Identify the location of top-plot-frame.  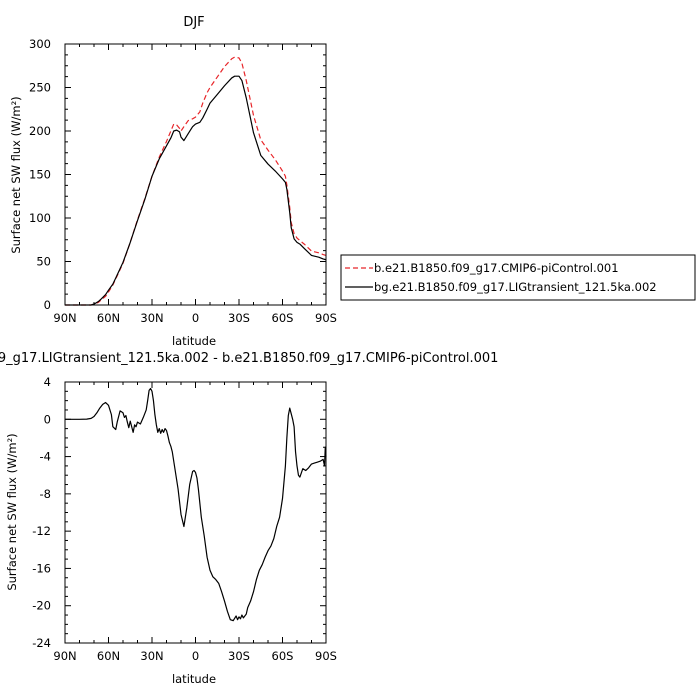
(195, 174).